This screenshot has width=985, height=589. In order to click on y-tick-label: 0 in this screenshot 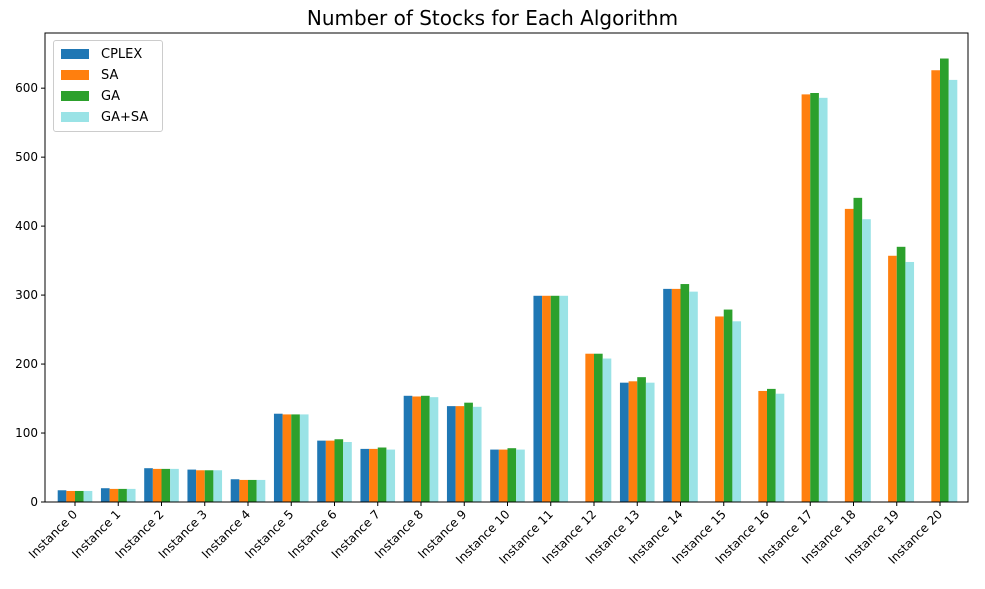, I will do `click(34, 502)`.